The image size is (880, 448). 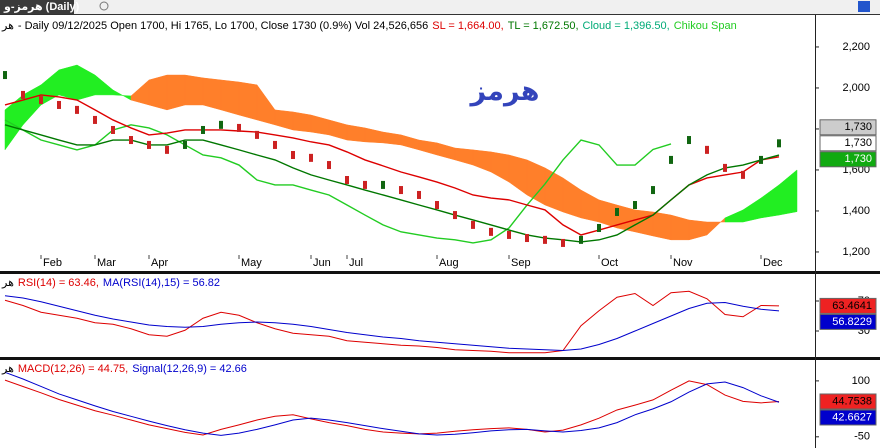 I want to click on x-tick-label: May, so click(x=251, y=263).